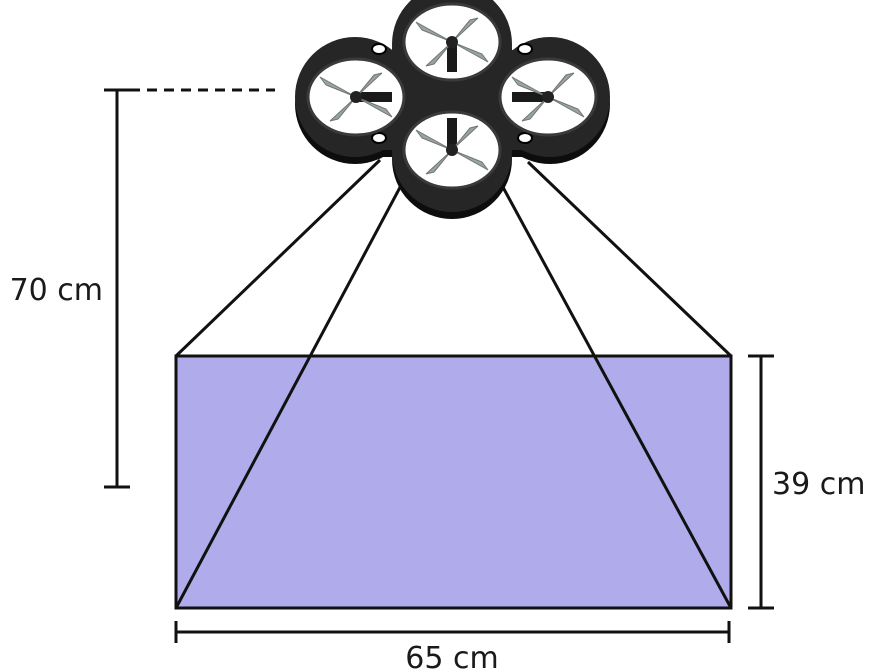  Describe the element at coordinates (278, 258) in the screenshot. I see `projection-line-back-left` at that location.